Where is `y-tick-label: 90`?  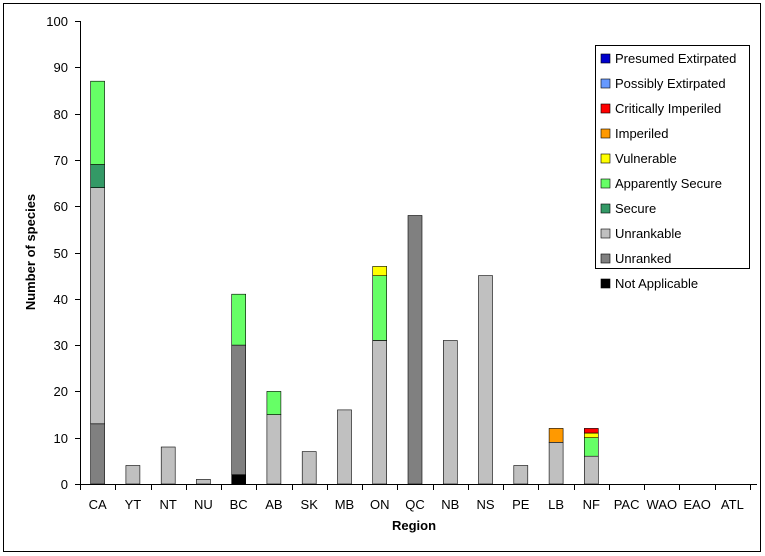
y-tick-label: 90 is located at coordinates (61, 67).